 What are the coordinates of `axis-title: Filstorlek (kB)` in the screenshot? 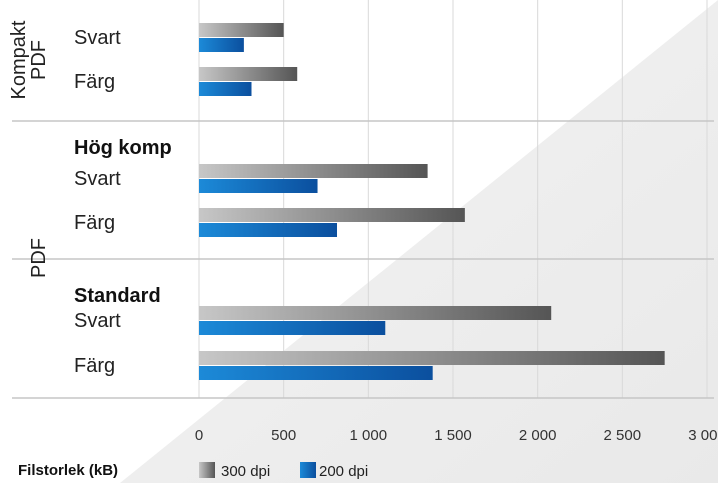 It's located at (68, 470).